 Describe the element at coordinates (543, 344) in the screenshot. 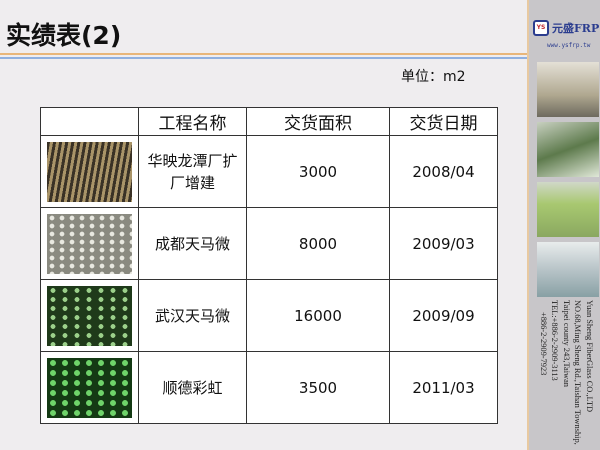

I see `tel-2: +886-2-2909-7923` at that location.